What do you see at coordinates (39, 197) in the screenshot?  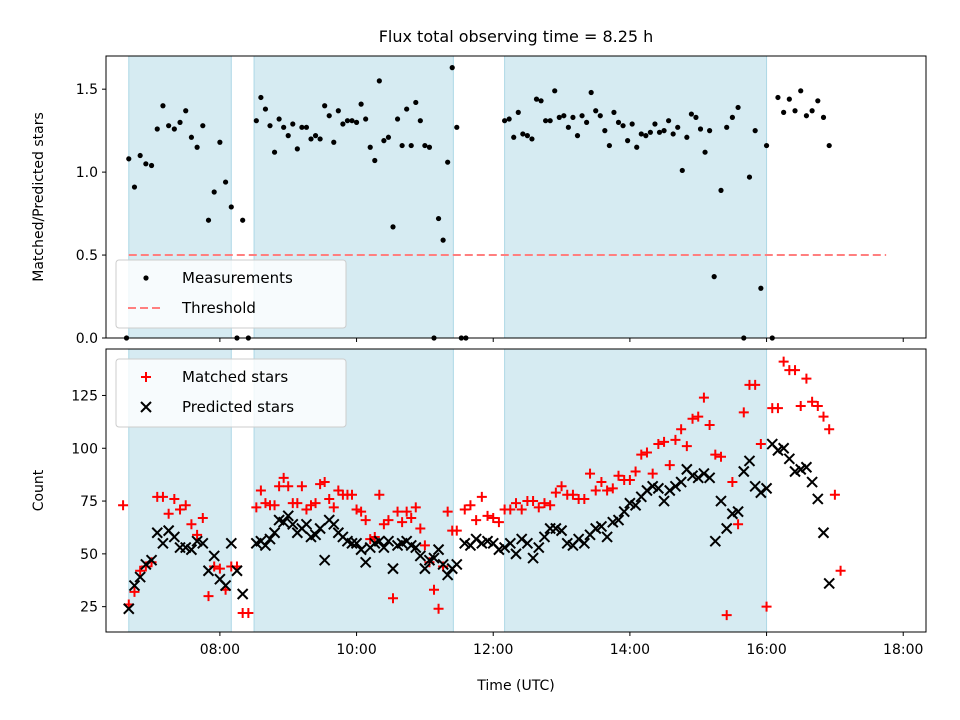 I see `ratio-y-axis-label: Matched/Predicted stars` at bounding box center [39, 197].